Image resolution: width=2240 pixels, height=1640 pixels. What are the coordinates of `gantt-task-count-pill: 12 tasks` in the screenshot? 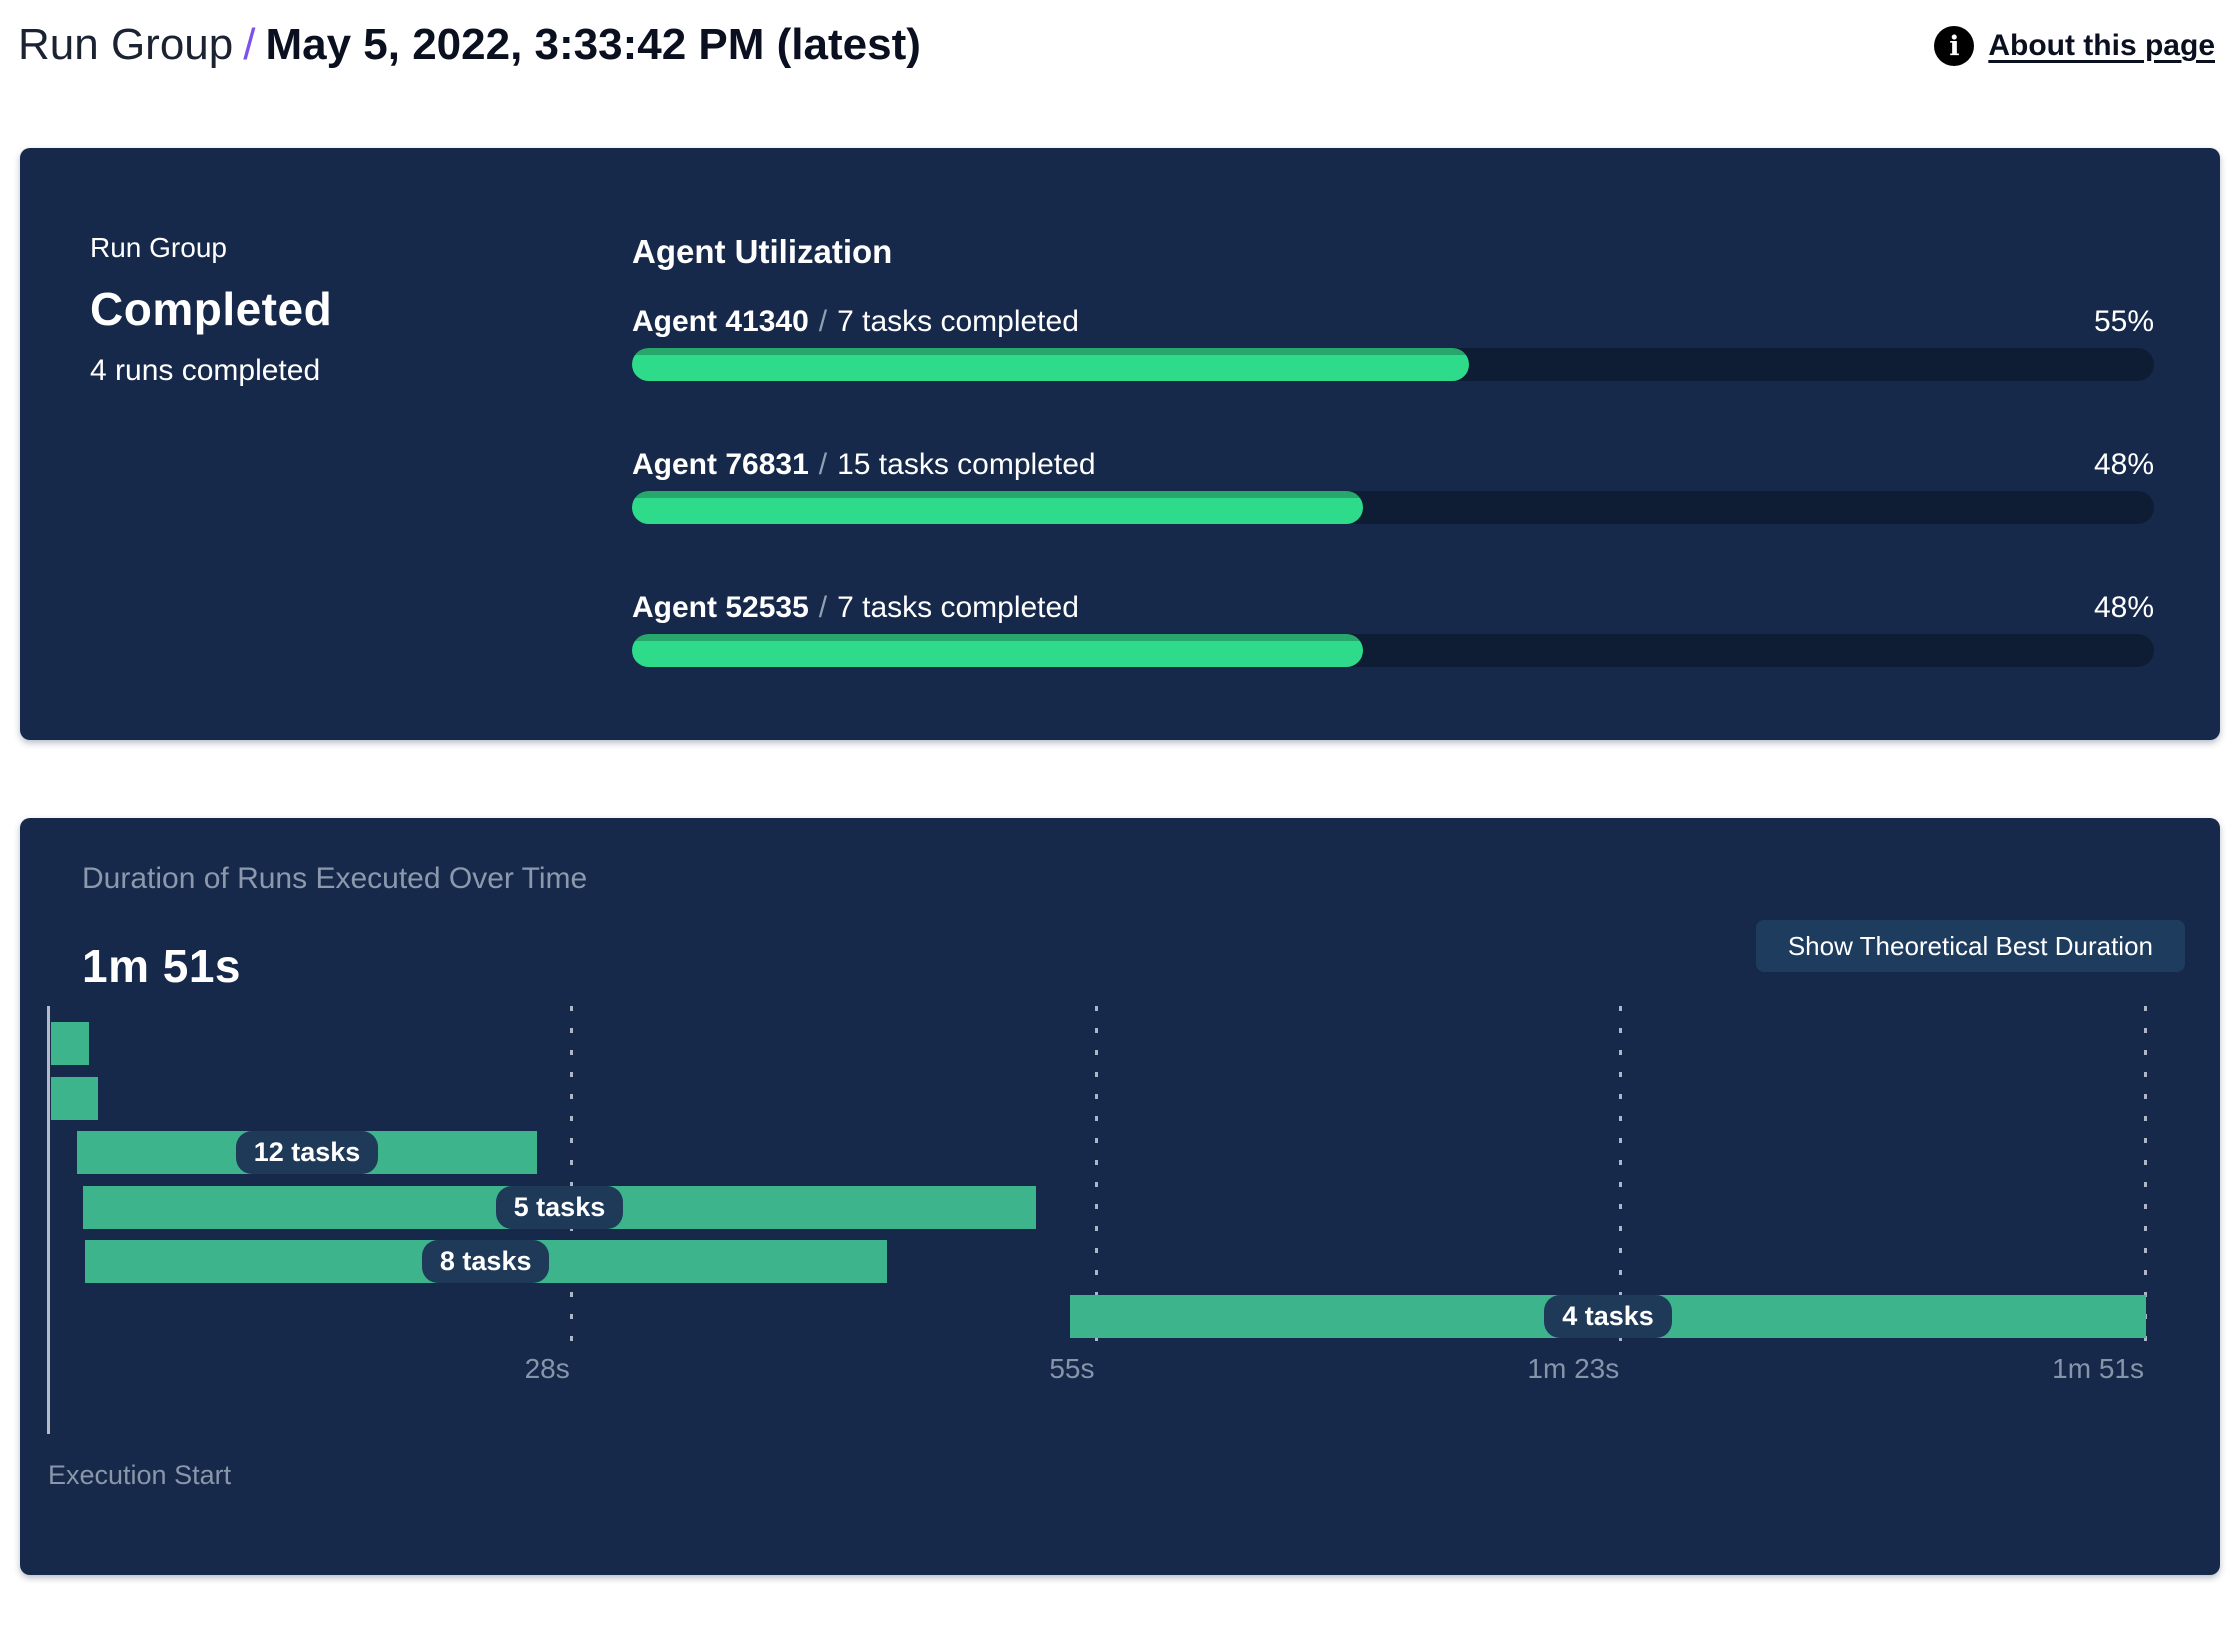 It's located at (307, 1152).